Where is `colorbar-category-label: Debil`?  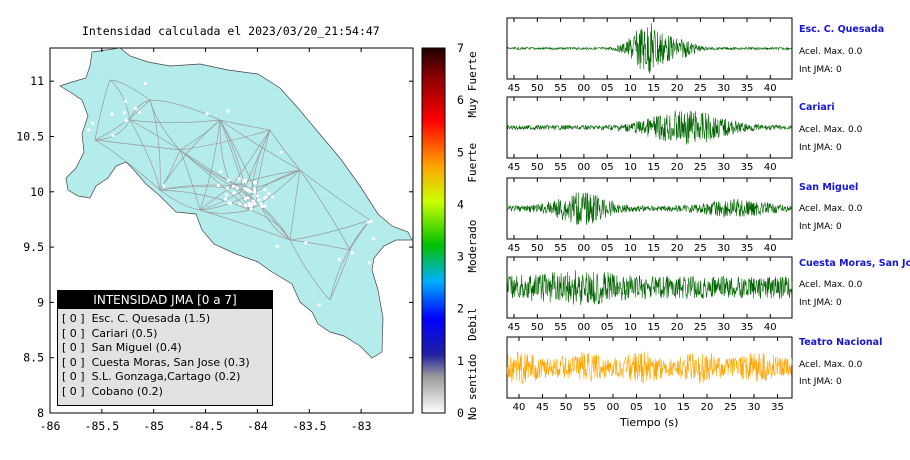 colorbar-category-label: Debil is located at coordinates (472, 324).